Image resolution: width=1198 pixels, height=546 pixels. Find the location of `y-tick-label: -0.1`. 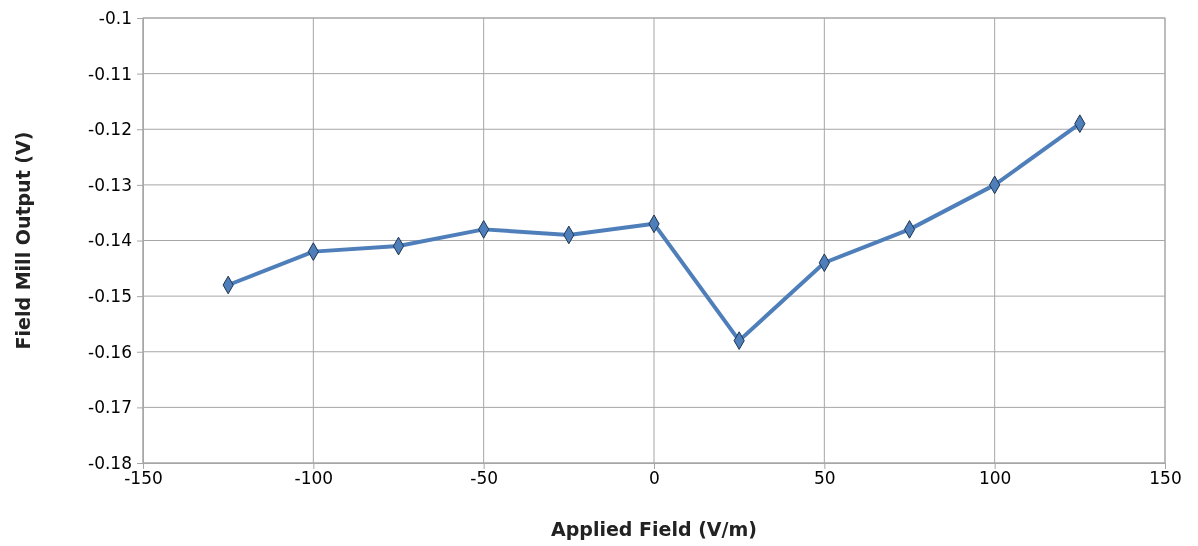

y-tick-label: -0.1 is located at coordinates (115, 17).